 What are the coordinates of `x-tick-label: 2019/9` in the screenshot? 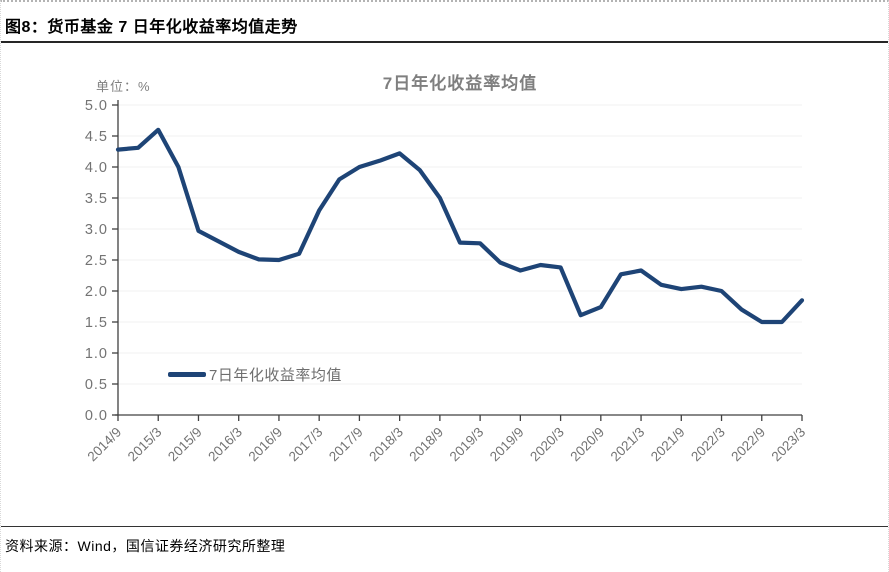 It's located at (507, 444).